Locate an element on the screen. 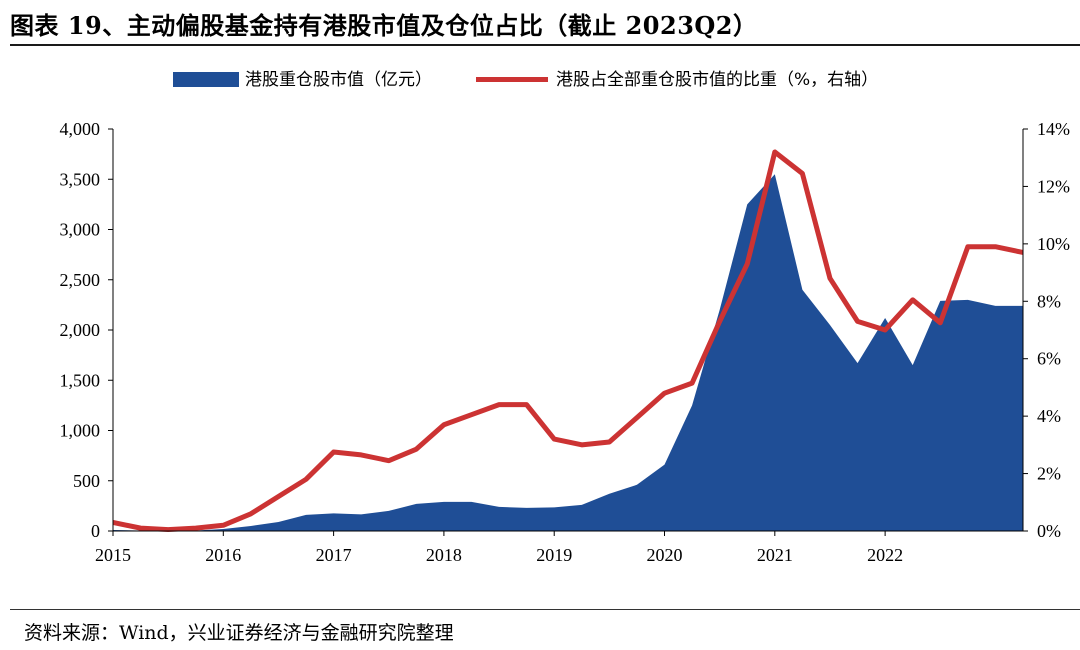 The image size is (1080, 650). title-rule is located at coordinates (545, 45).